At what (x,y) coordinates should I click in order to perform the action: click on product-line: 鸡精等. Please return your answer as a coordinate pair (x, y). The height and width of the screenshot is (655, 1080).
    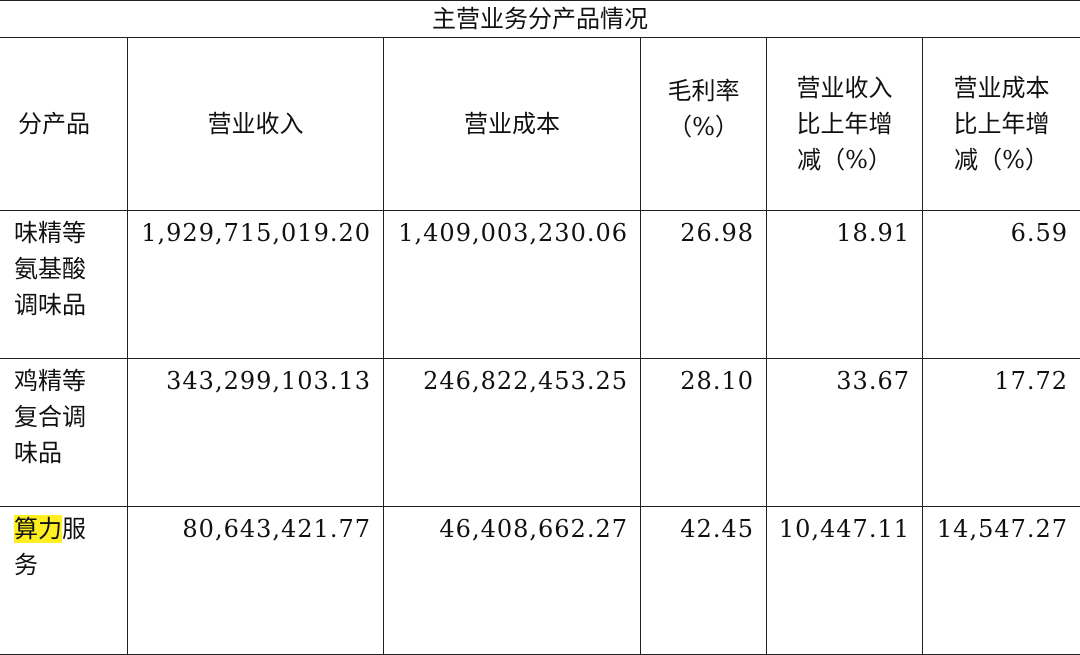
    Looking at the image, I should click on (70, 381).